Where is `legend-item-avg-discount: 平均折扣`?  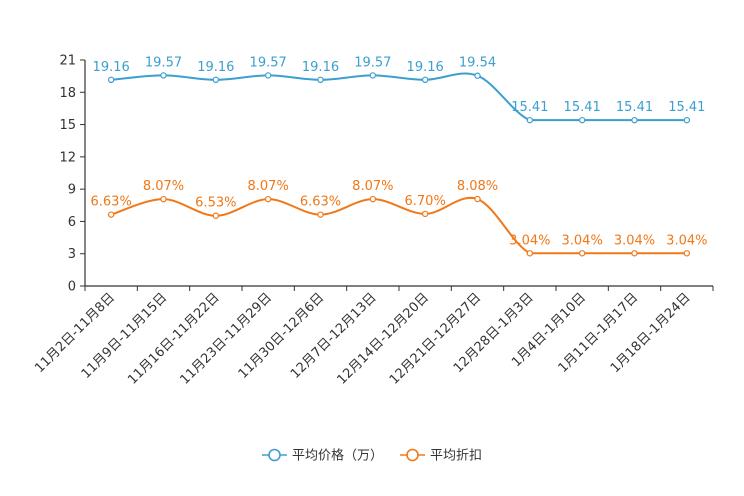 legend-item-avg-discount: 平均折扣 is located at coordinates (441, 456).